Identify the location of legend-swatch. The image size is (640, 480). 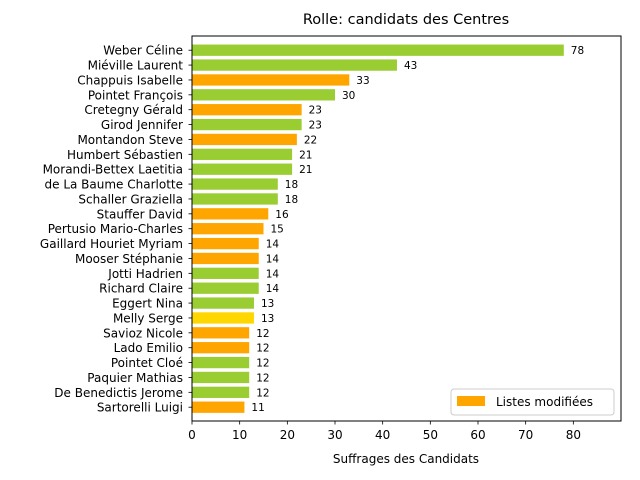
(471, 401).